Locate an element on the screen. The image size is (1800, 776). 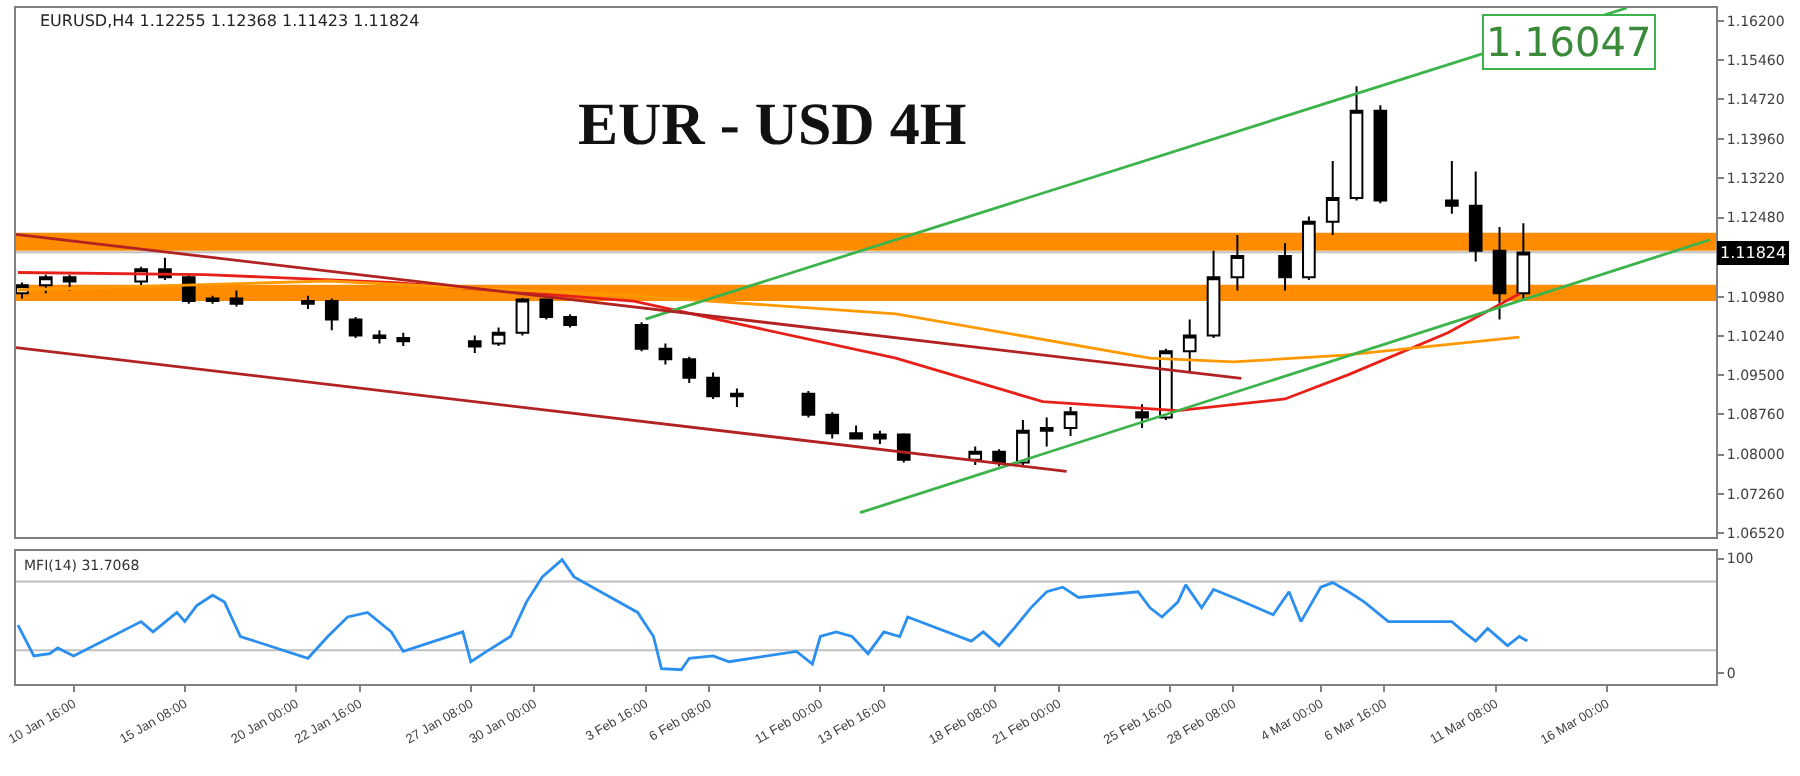
chart-subtitle: EURUSD,H4 1.12255 1.12368 1.11423 1.11824 is located at coordinates (230, 21).